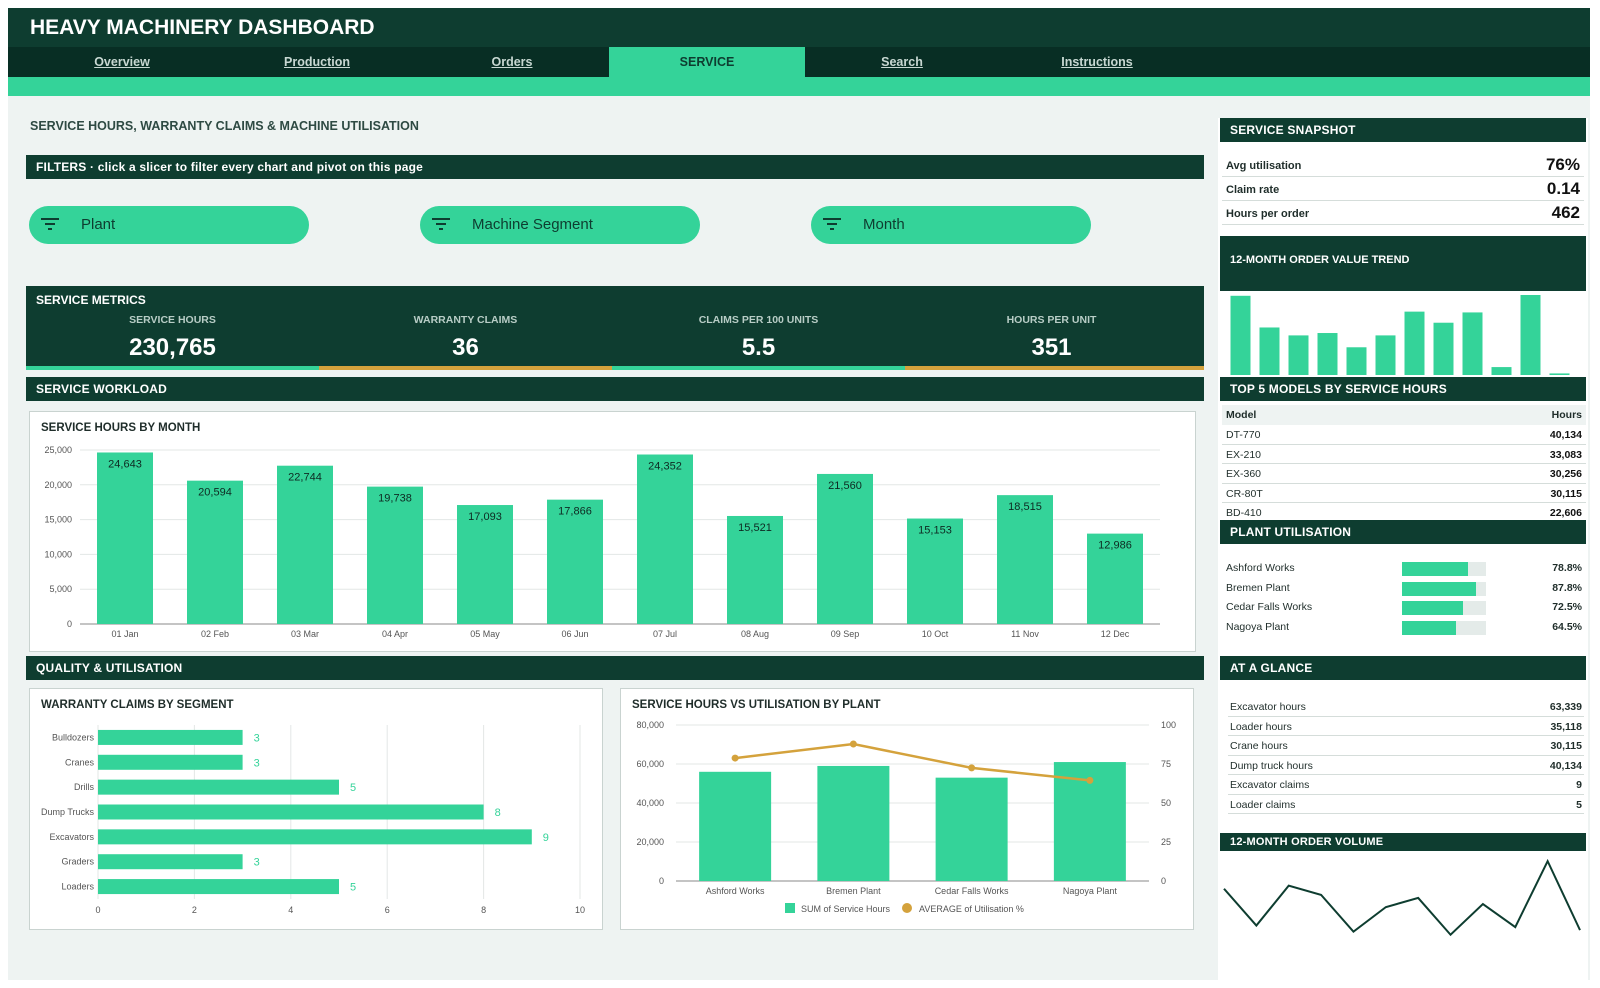  What do you see at coordinates (1025, 507) in the screenshot?
I see `bar-value-label: 18,515` at bounding box center [1025, 507].